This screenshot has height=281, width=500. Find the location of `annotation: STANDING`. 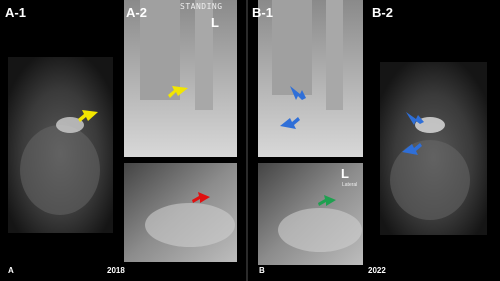

annotation: STANDING is located at coordinates (201, 6).